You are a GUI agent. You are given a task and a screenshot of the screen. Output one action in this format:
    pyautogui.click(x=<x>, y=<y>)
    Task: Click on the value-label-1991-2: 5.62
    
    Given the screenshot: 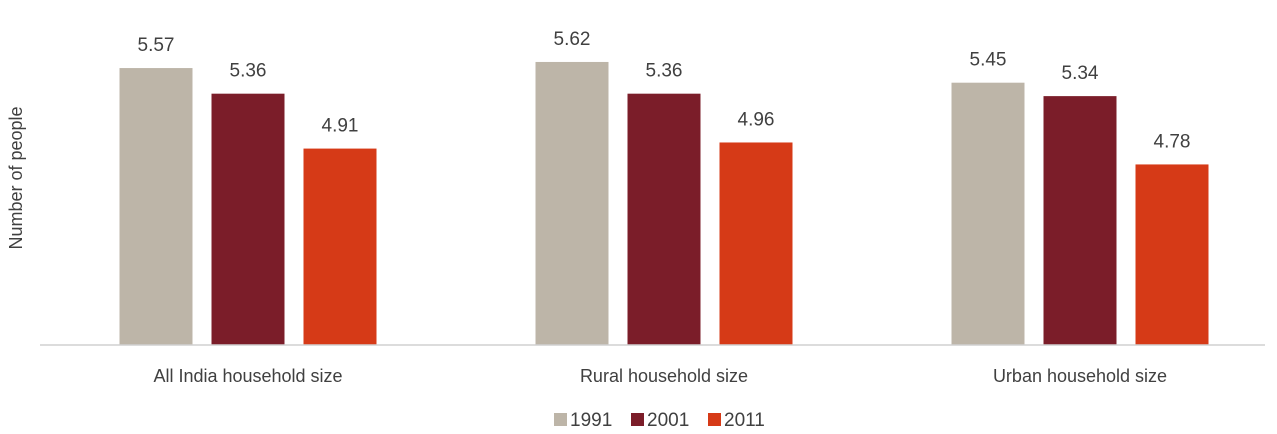 What is the action you would take?
    pyautogui.click(x=572, y=39)
    